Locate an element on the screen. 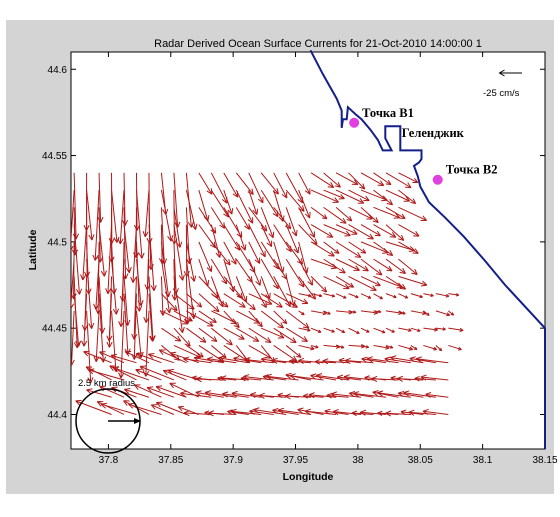 Image resolution: width=560 pixels, height=517 pixels. place-labels: Геленджик is located at coordinates (433, 133).